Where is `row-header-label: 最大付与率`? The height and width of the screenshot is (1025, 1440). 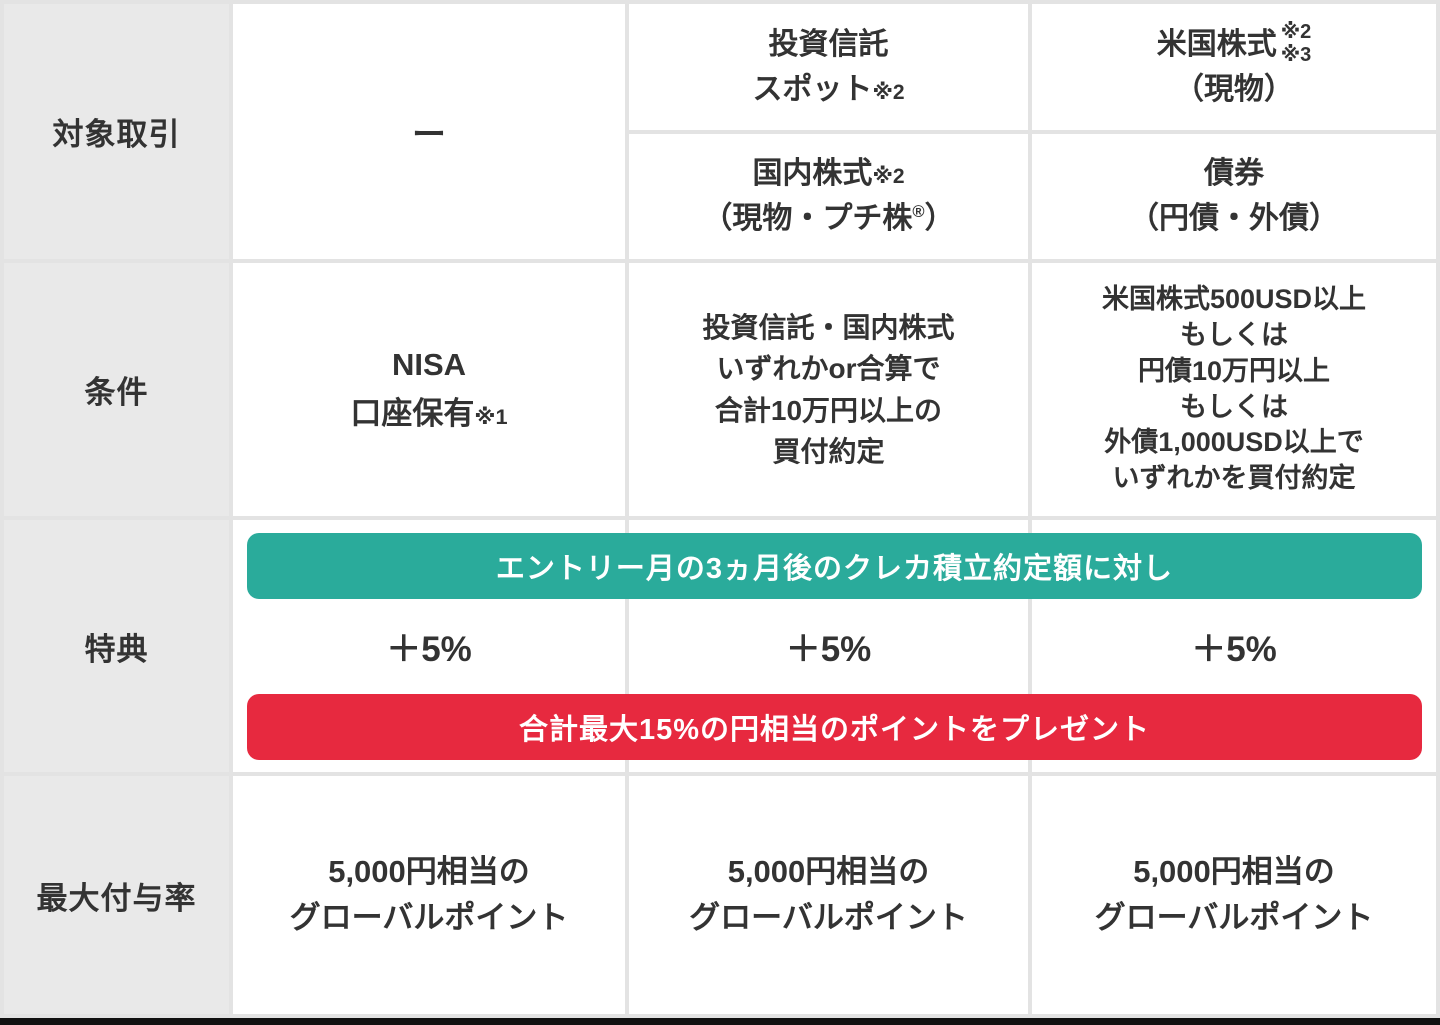 row-header-label: 最大付与率 is located at coordinates (116, 898).